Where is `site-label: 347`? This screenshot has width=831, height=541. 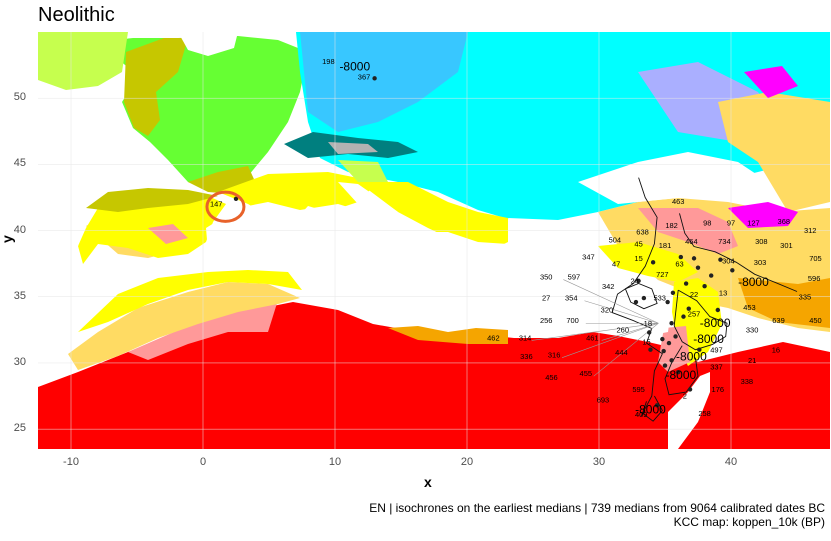
site-label: 347 is located at coordinates (588, 257).